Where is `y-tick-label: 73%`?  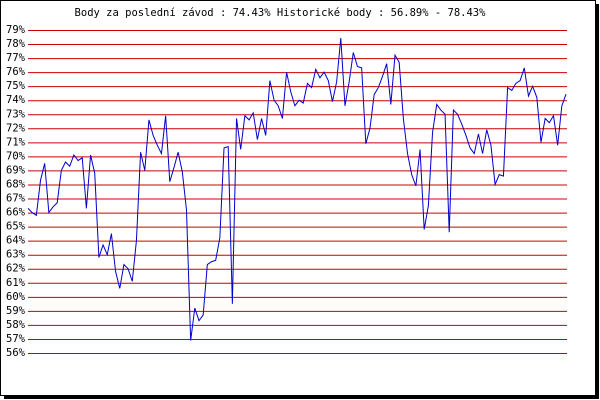 y-tick-label: 73% is located at coordinates (16, 114).